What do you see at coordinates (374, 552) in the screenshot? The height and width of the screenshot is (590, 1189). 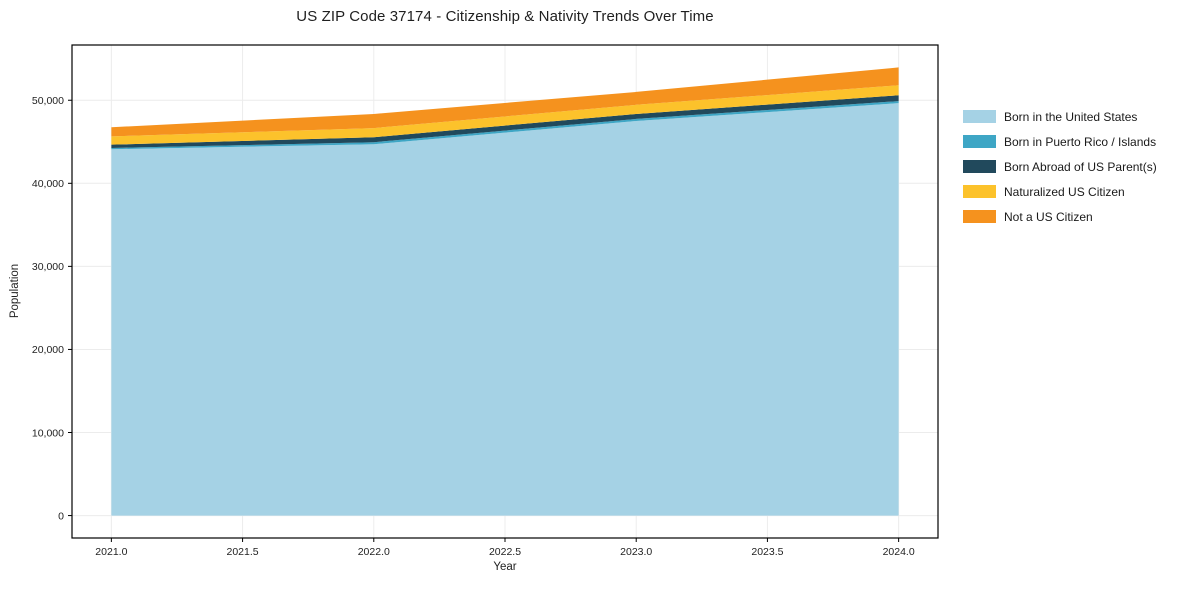 I see `x-tick-label: 2022.0` at bounding box center [374, 552].